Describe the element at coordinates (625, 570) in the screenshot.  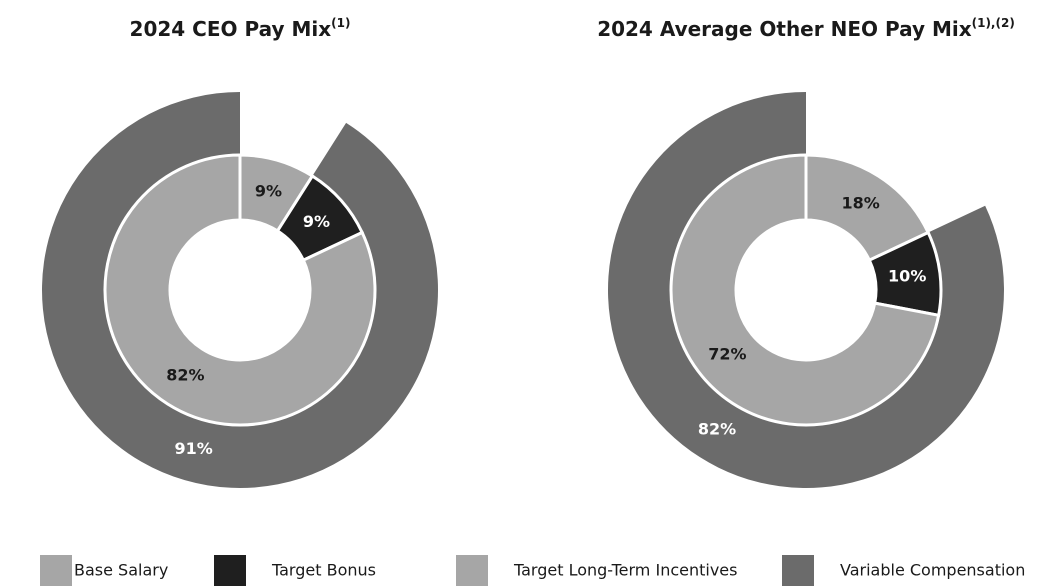
I see `legend-label: Target Long-Term Incentives` at that location.